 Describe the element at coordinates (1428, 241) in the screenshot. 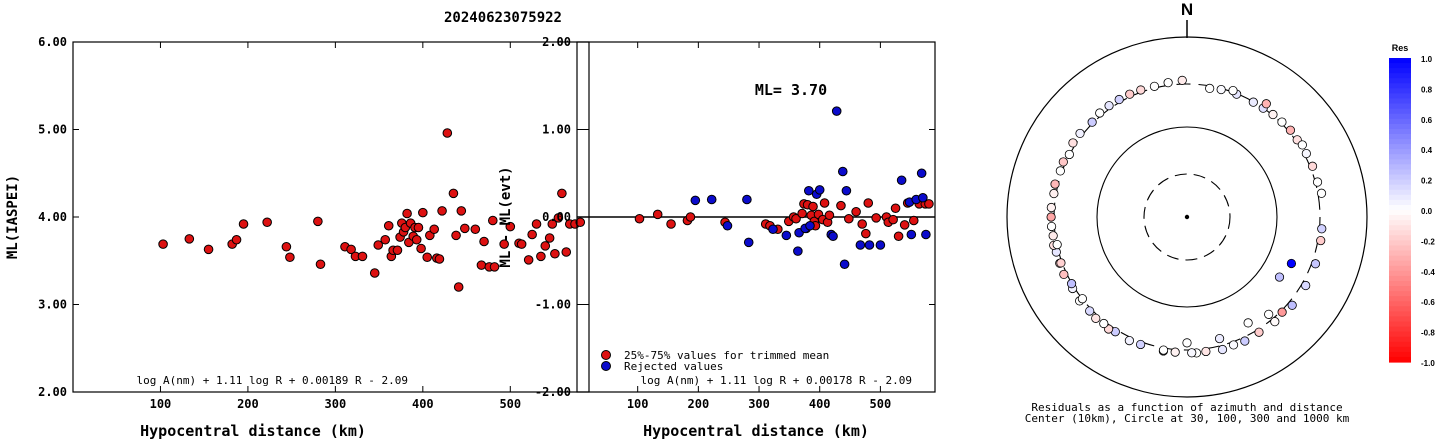

I see `colorbar-tick-label: -0.2` at that location.